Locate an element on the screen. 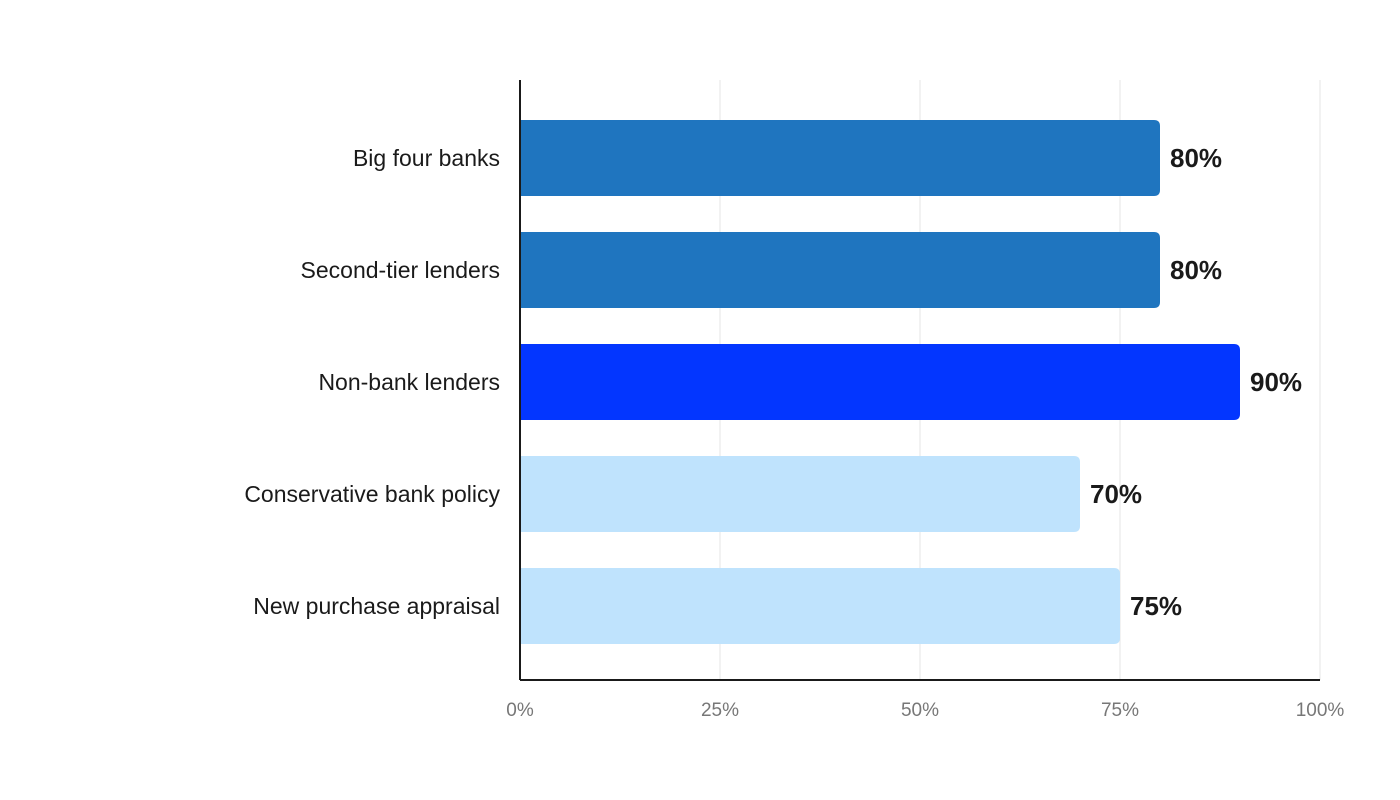 The width and height of the screenshot is (1400, 800). value-label: 75% is located at coordinates (1156, 606).